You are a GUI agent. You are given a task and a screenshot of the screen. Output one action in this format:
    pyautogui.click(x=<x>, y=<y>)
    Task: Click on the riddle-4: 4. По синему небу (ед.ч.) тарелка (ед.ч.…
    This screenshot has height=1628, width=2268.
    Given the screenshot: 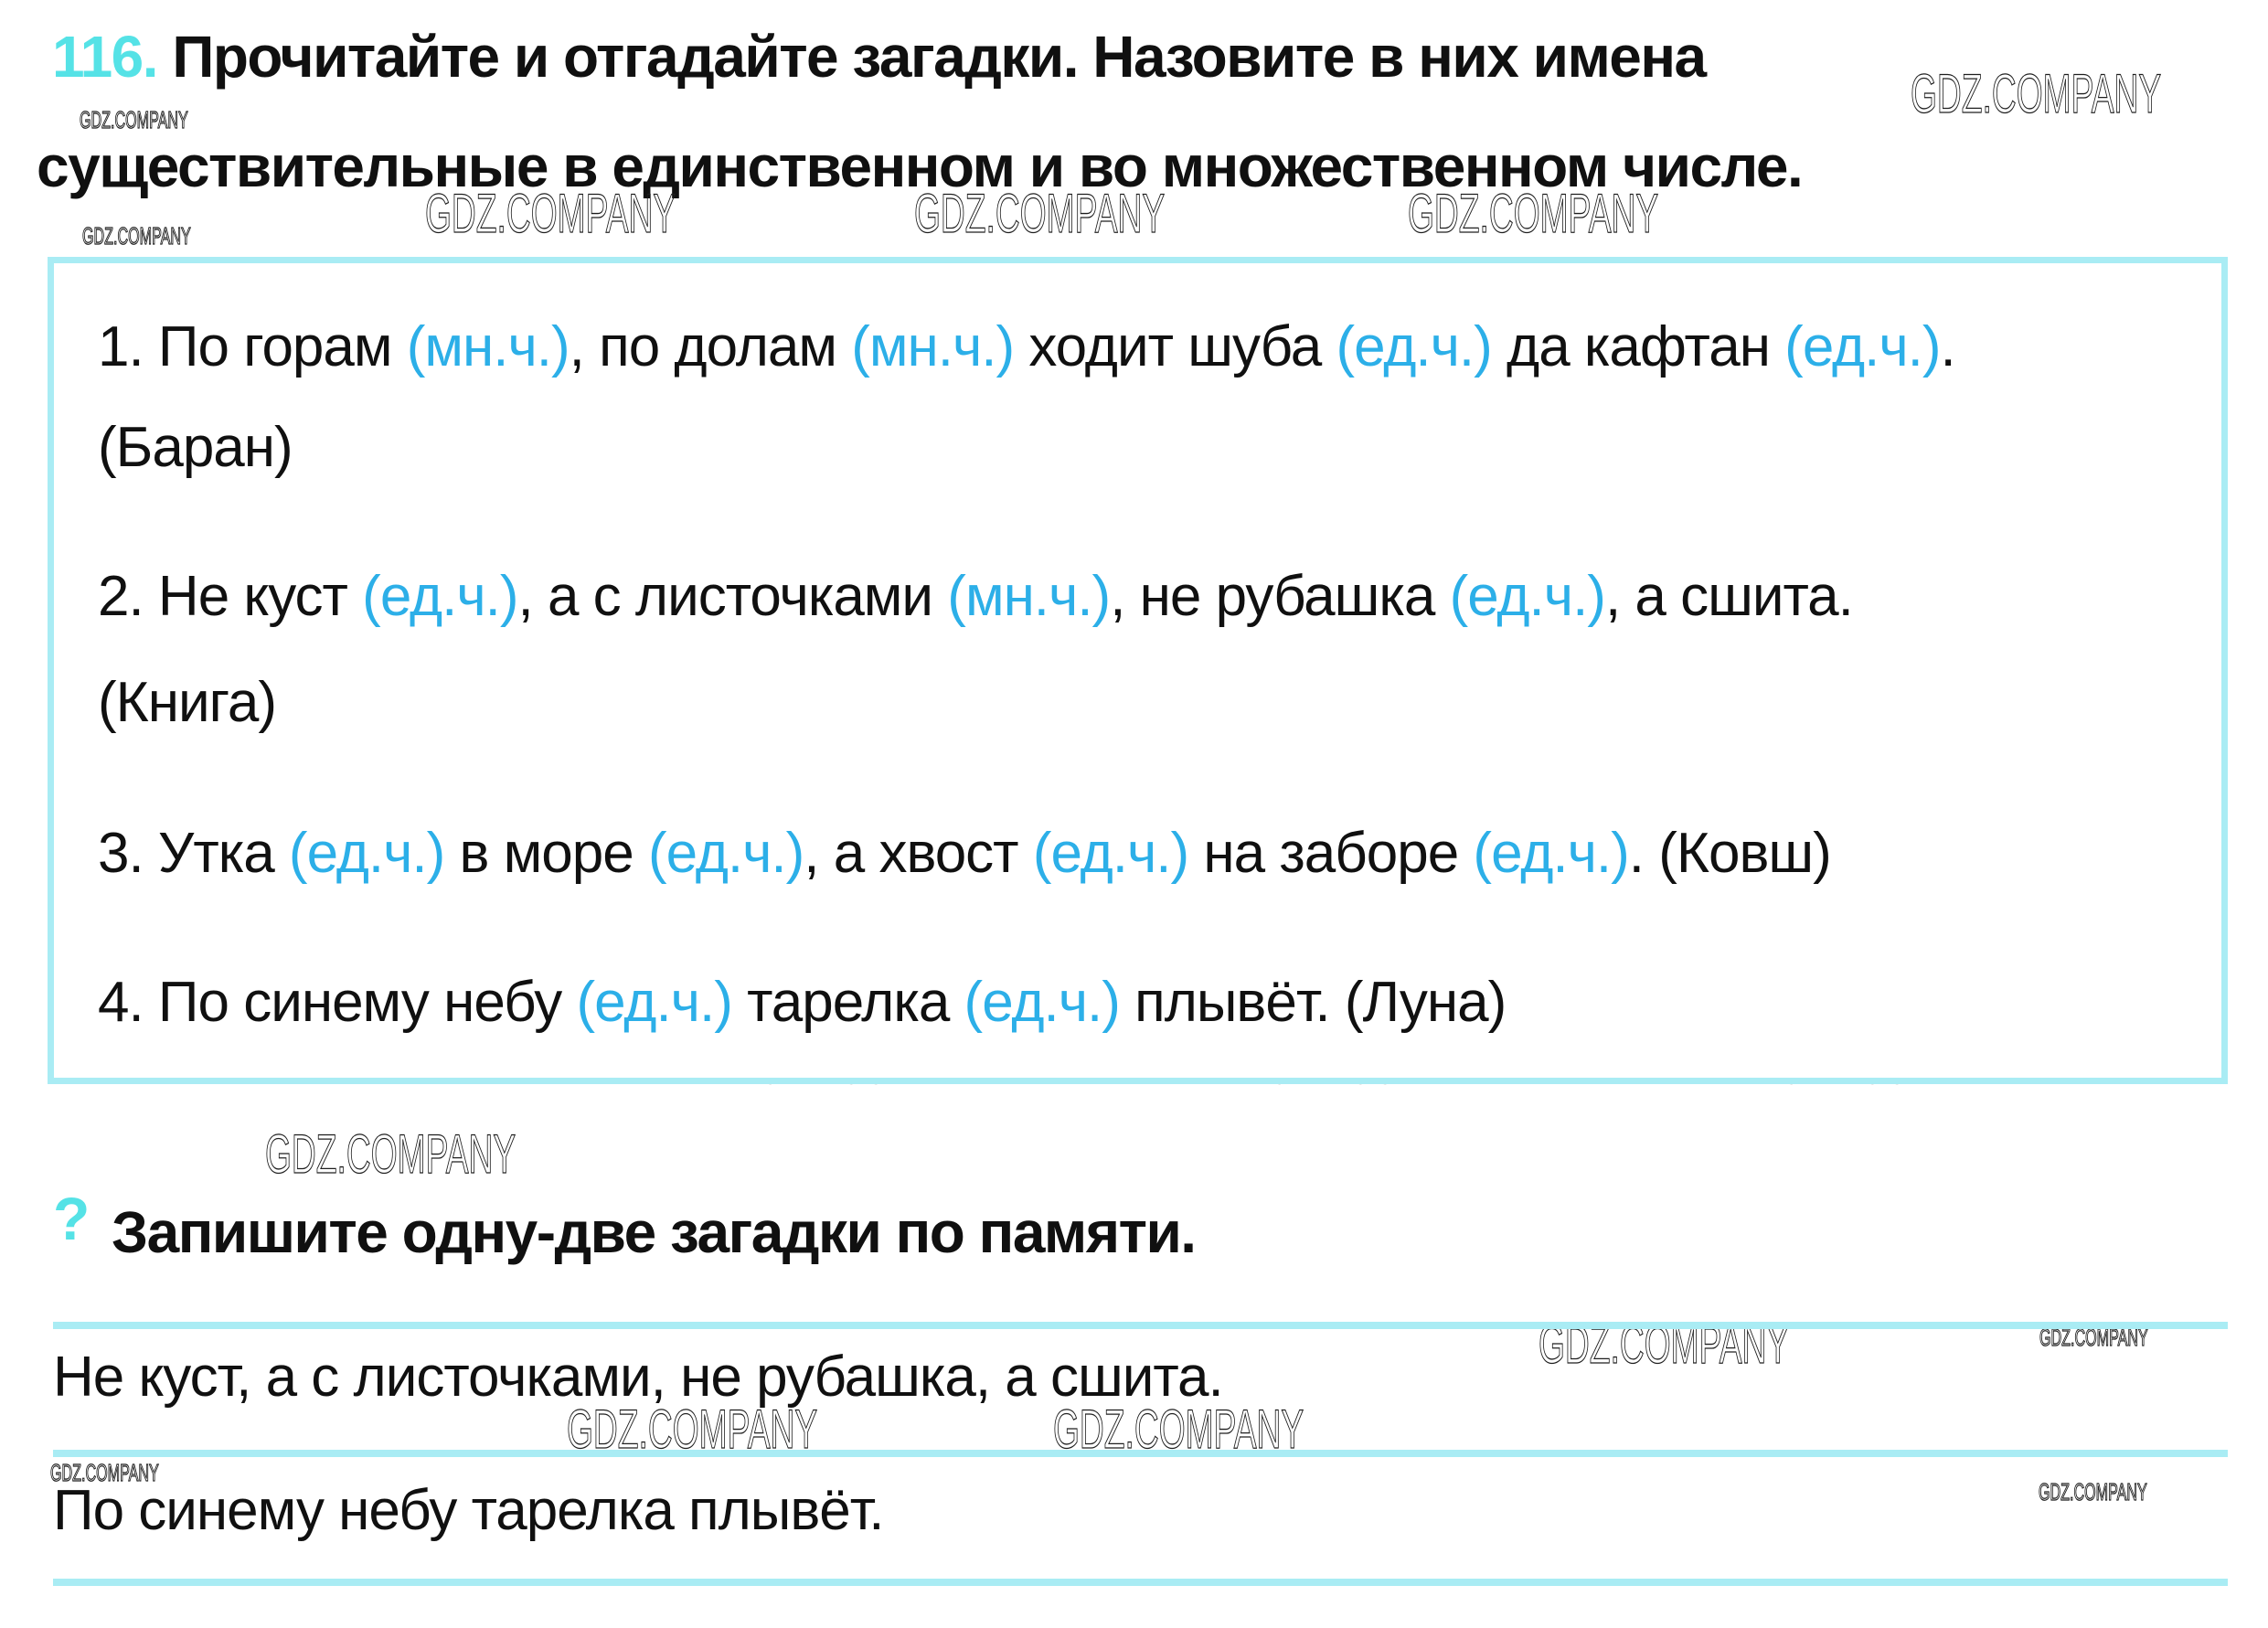 What is the action you would take?
    pyautogui.click(x=802, y=1002)
    